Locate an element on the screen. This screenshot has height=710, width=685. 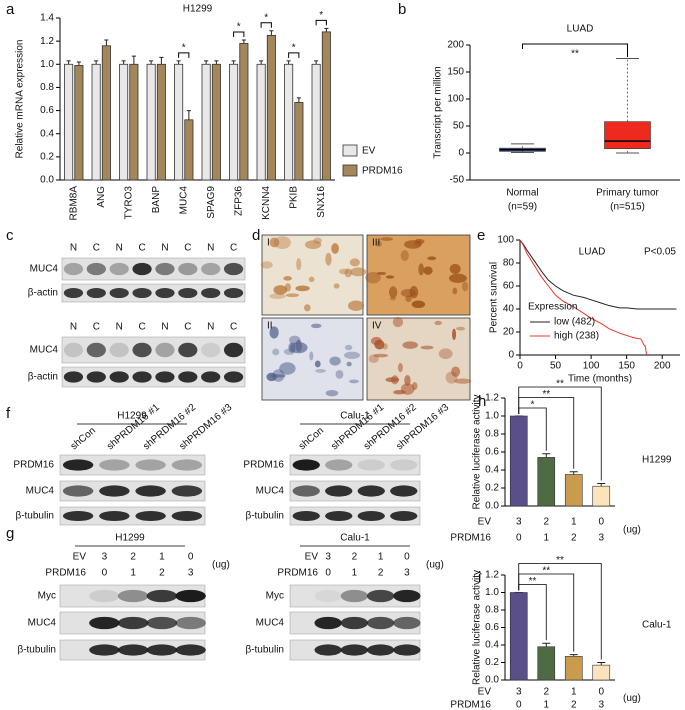
panel-label: h is located at coordinates (482, 401).